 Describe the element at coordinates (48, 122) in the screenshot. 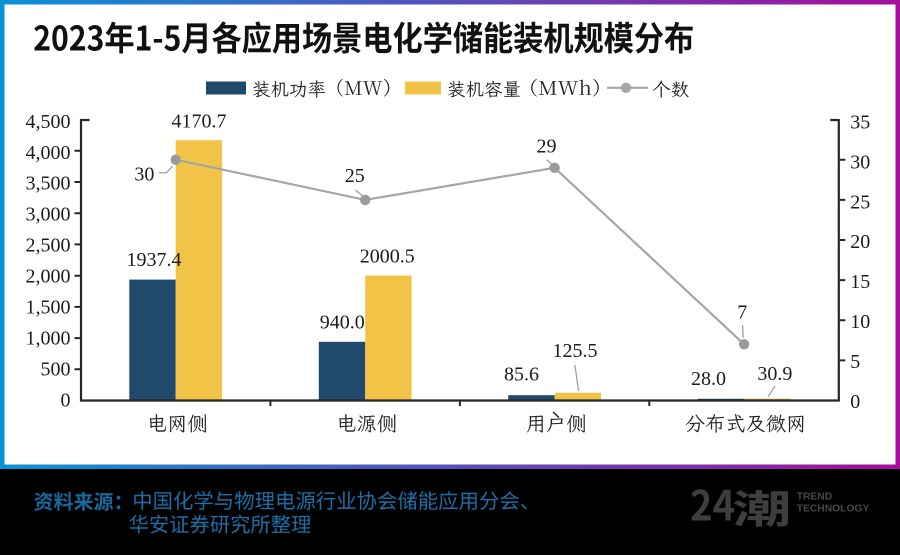

I see `svg-text: 4,500` at that location.